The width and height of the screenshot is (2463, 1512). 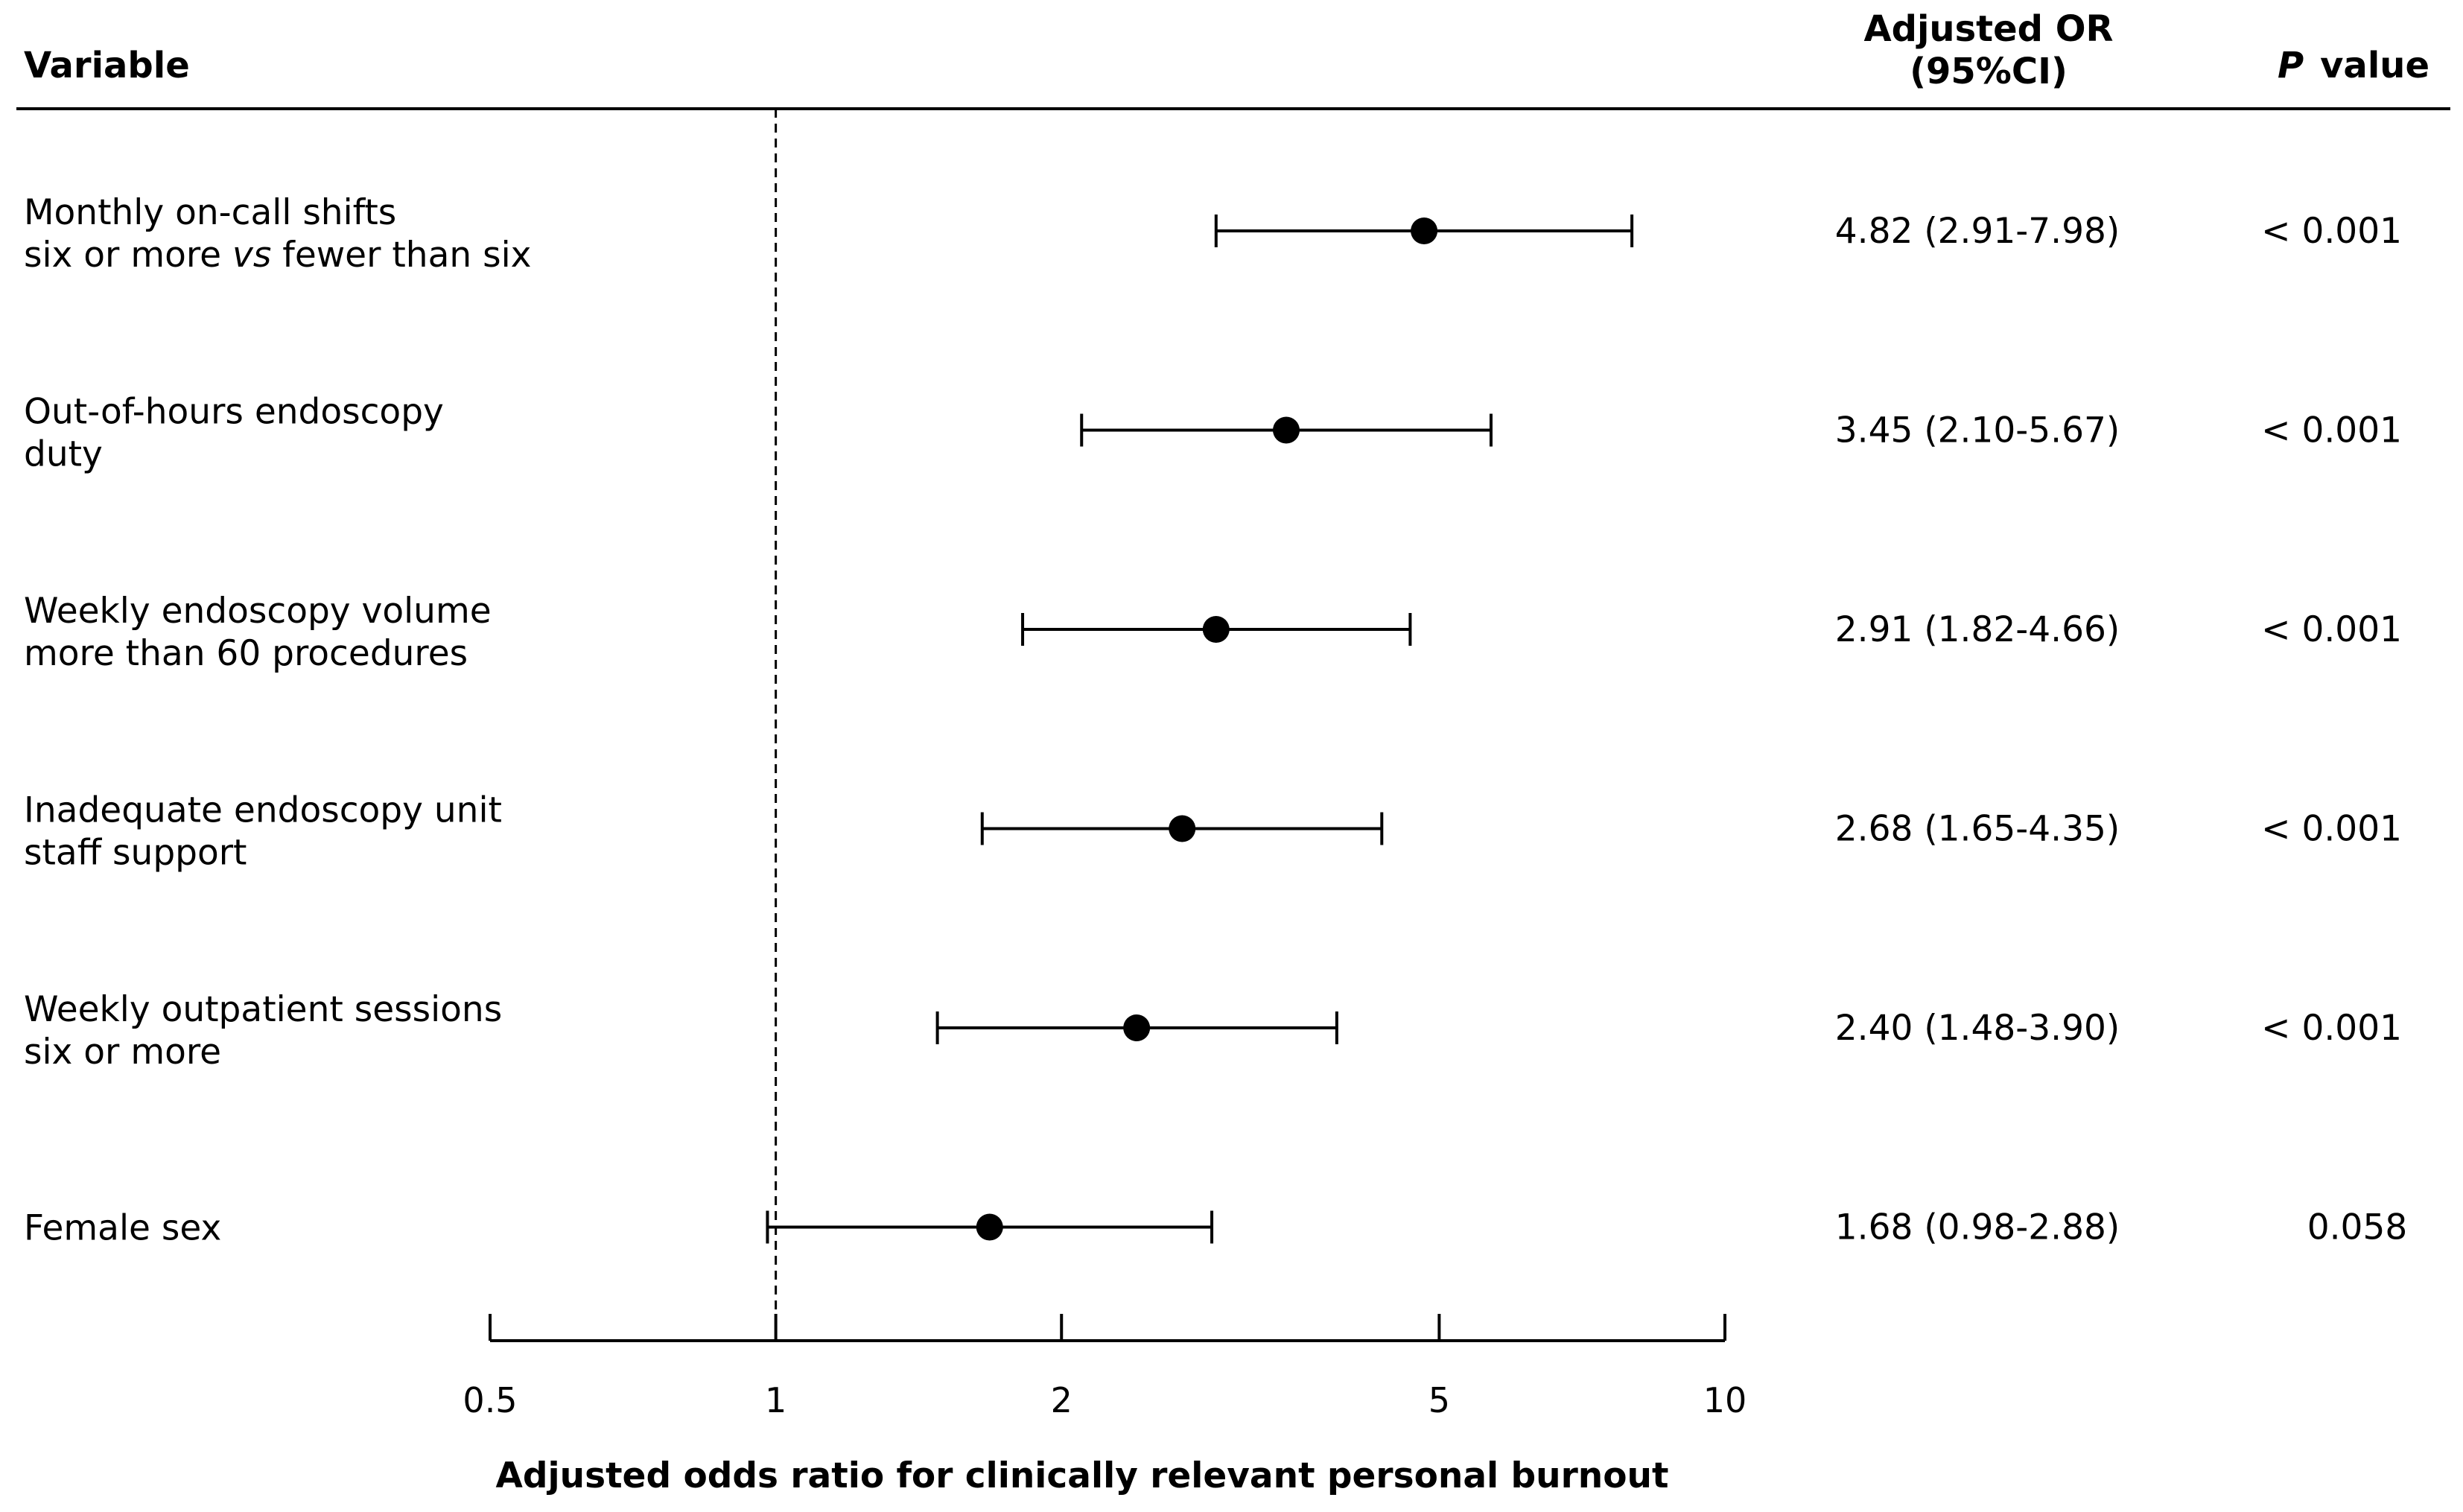 I want to click on x-tick-label: 5, so click(x=1439, y=1400).